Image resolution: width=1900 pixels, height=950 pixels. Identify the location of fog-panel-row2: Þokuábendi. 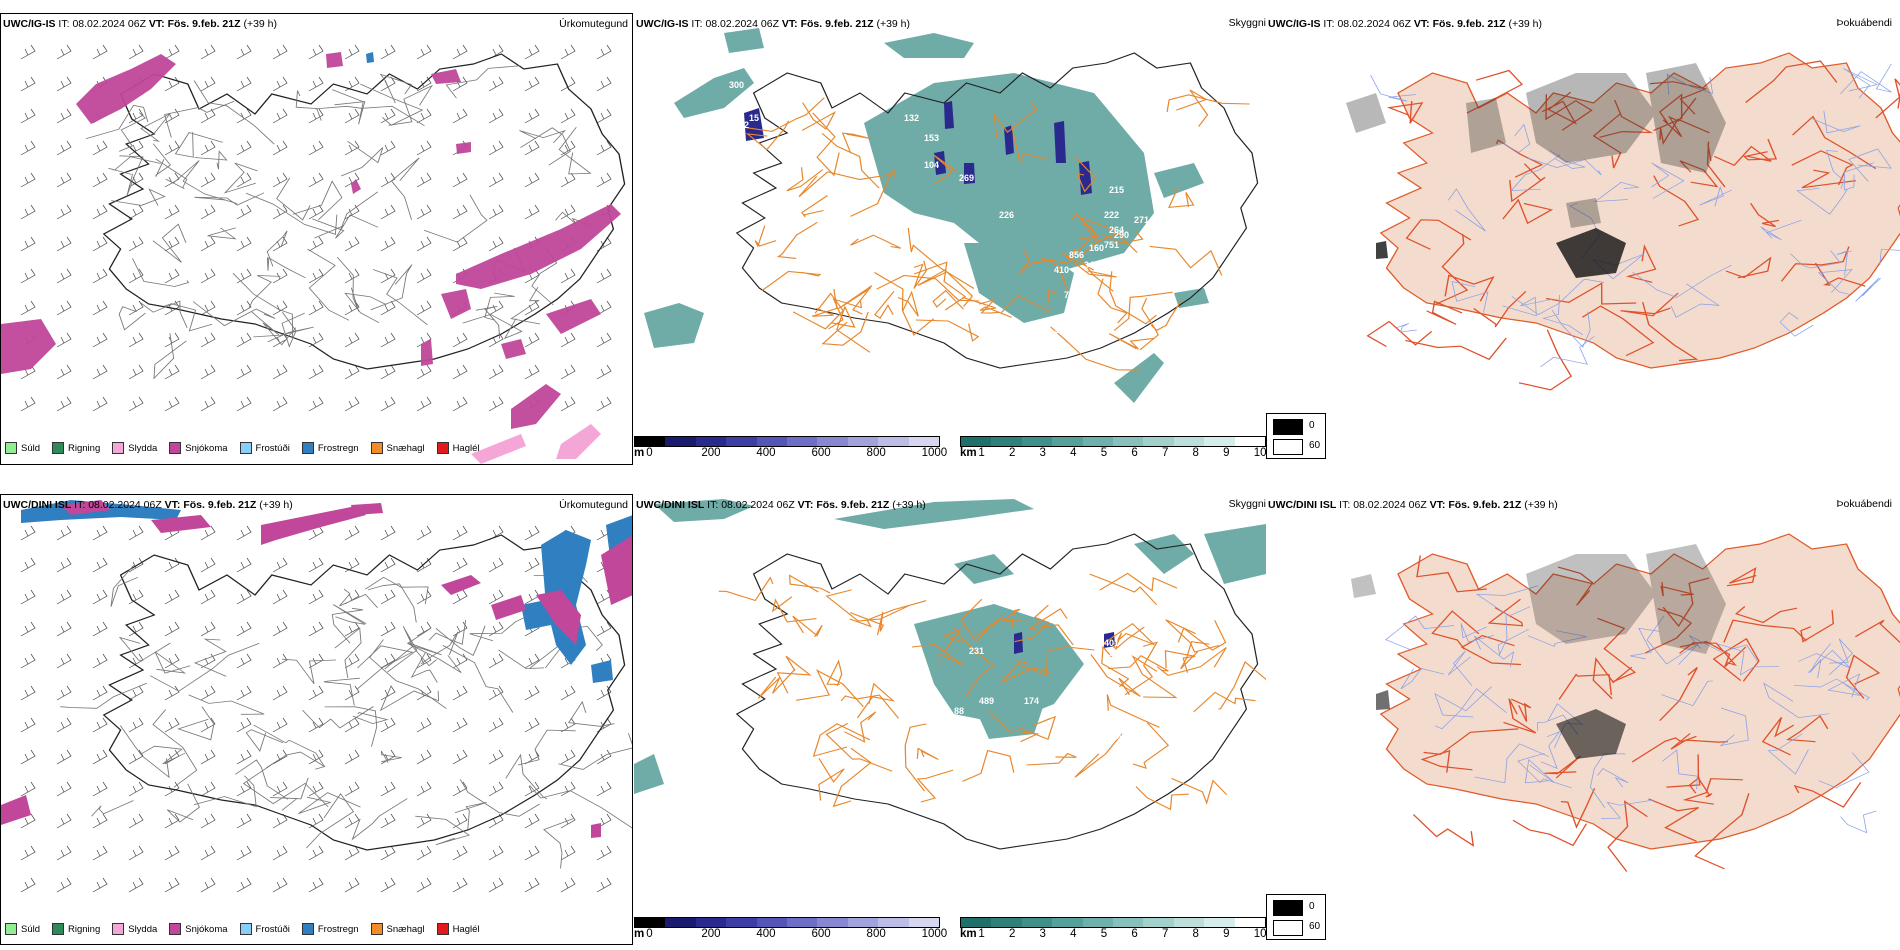
(1583, 689).